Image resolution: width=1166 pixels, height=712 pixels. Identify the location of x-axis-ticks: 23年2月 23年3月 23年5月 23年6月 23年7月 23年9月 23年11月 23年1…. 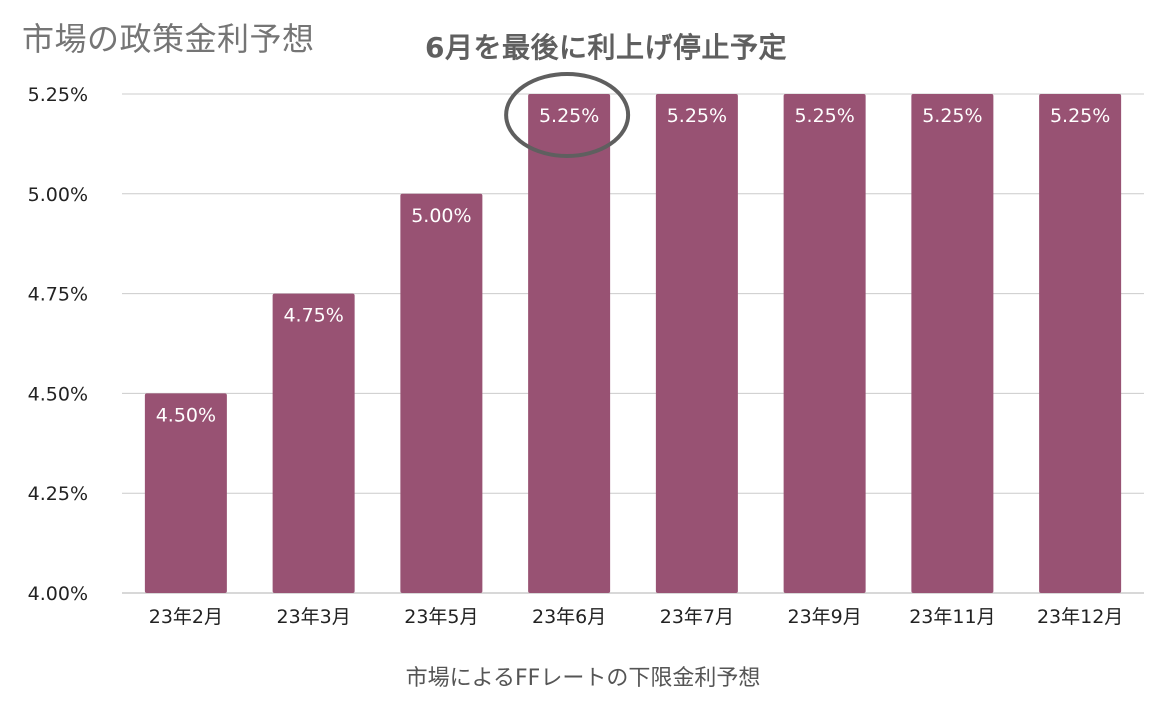
(636, 617).